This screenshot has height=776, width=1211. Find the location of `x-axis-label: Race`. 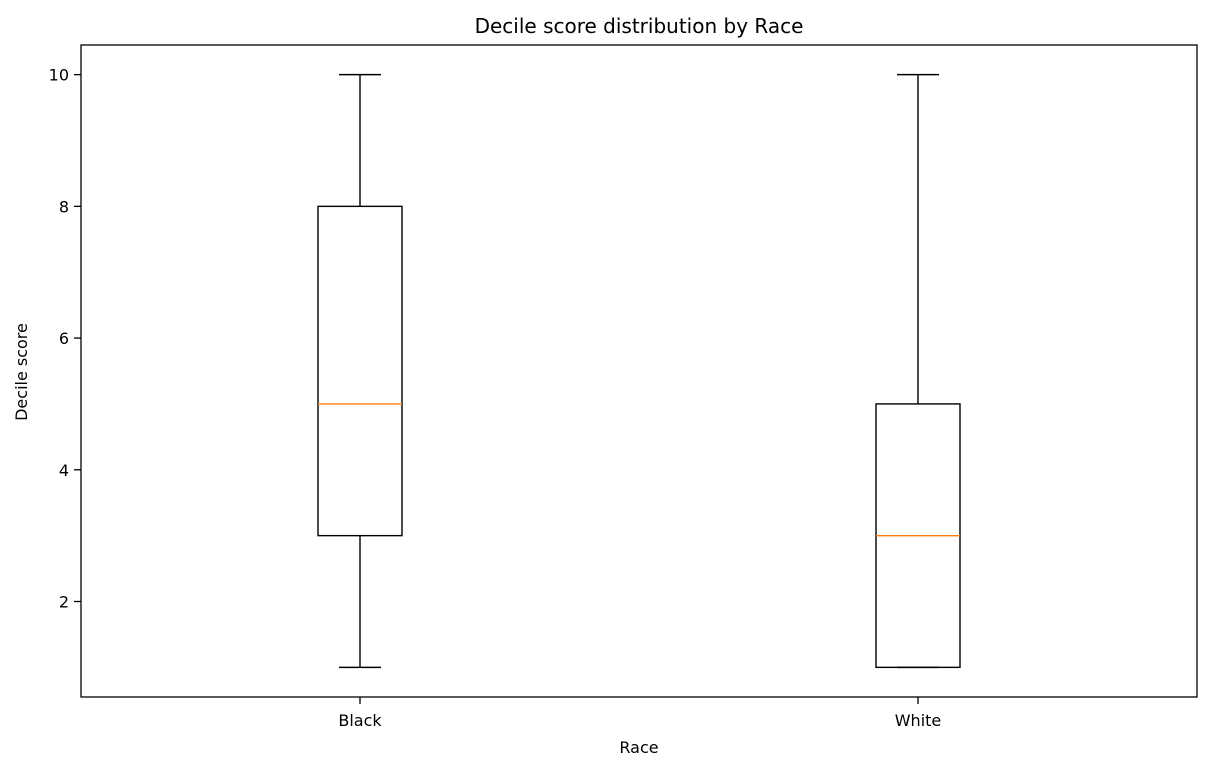

x-axis-label: Race is located at coordinates (638, 747).